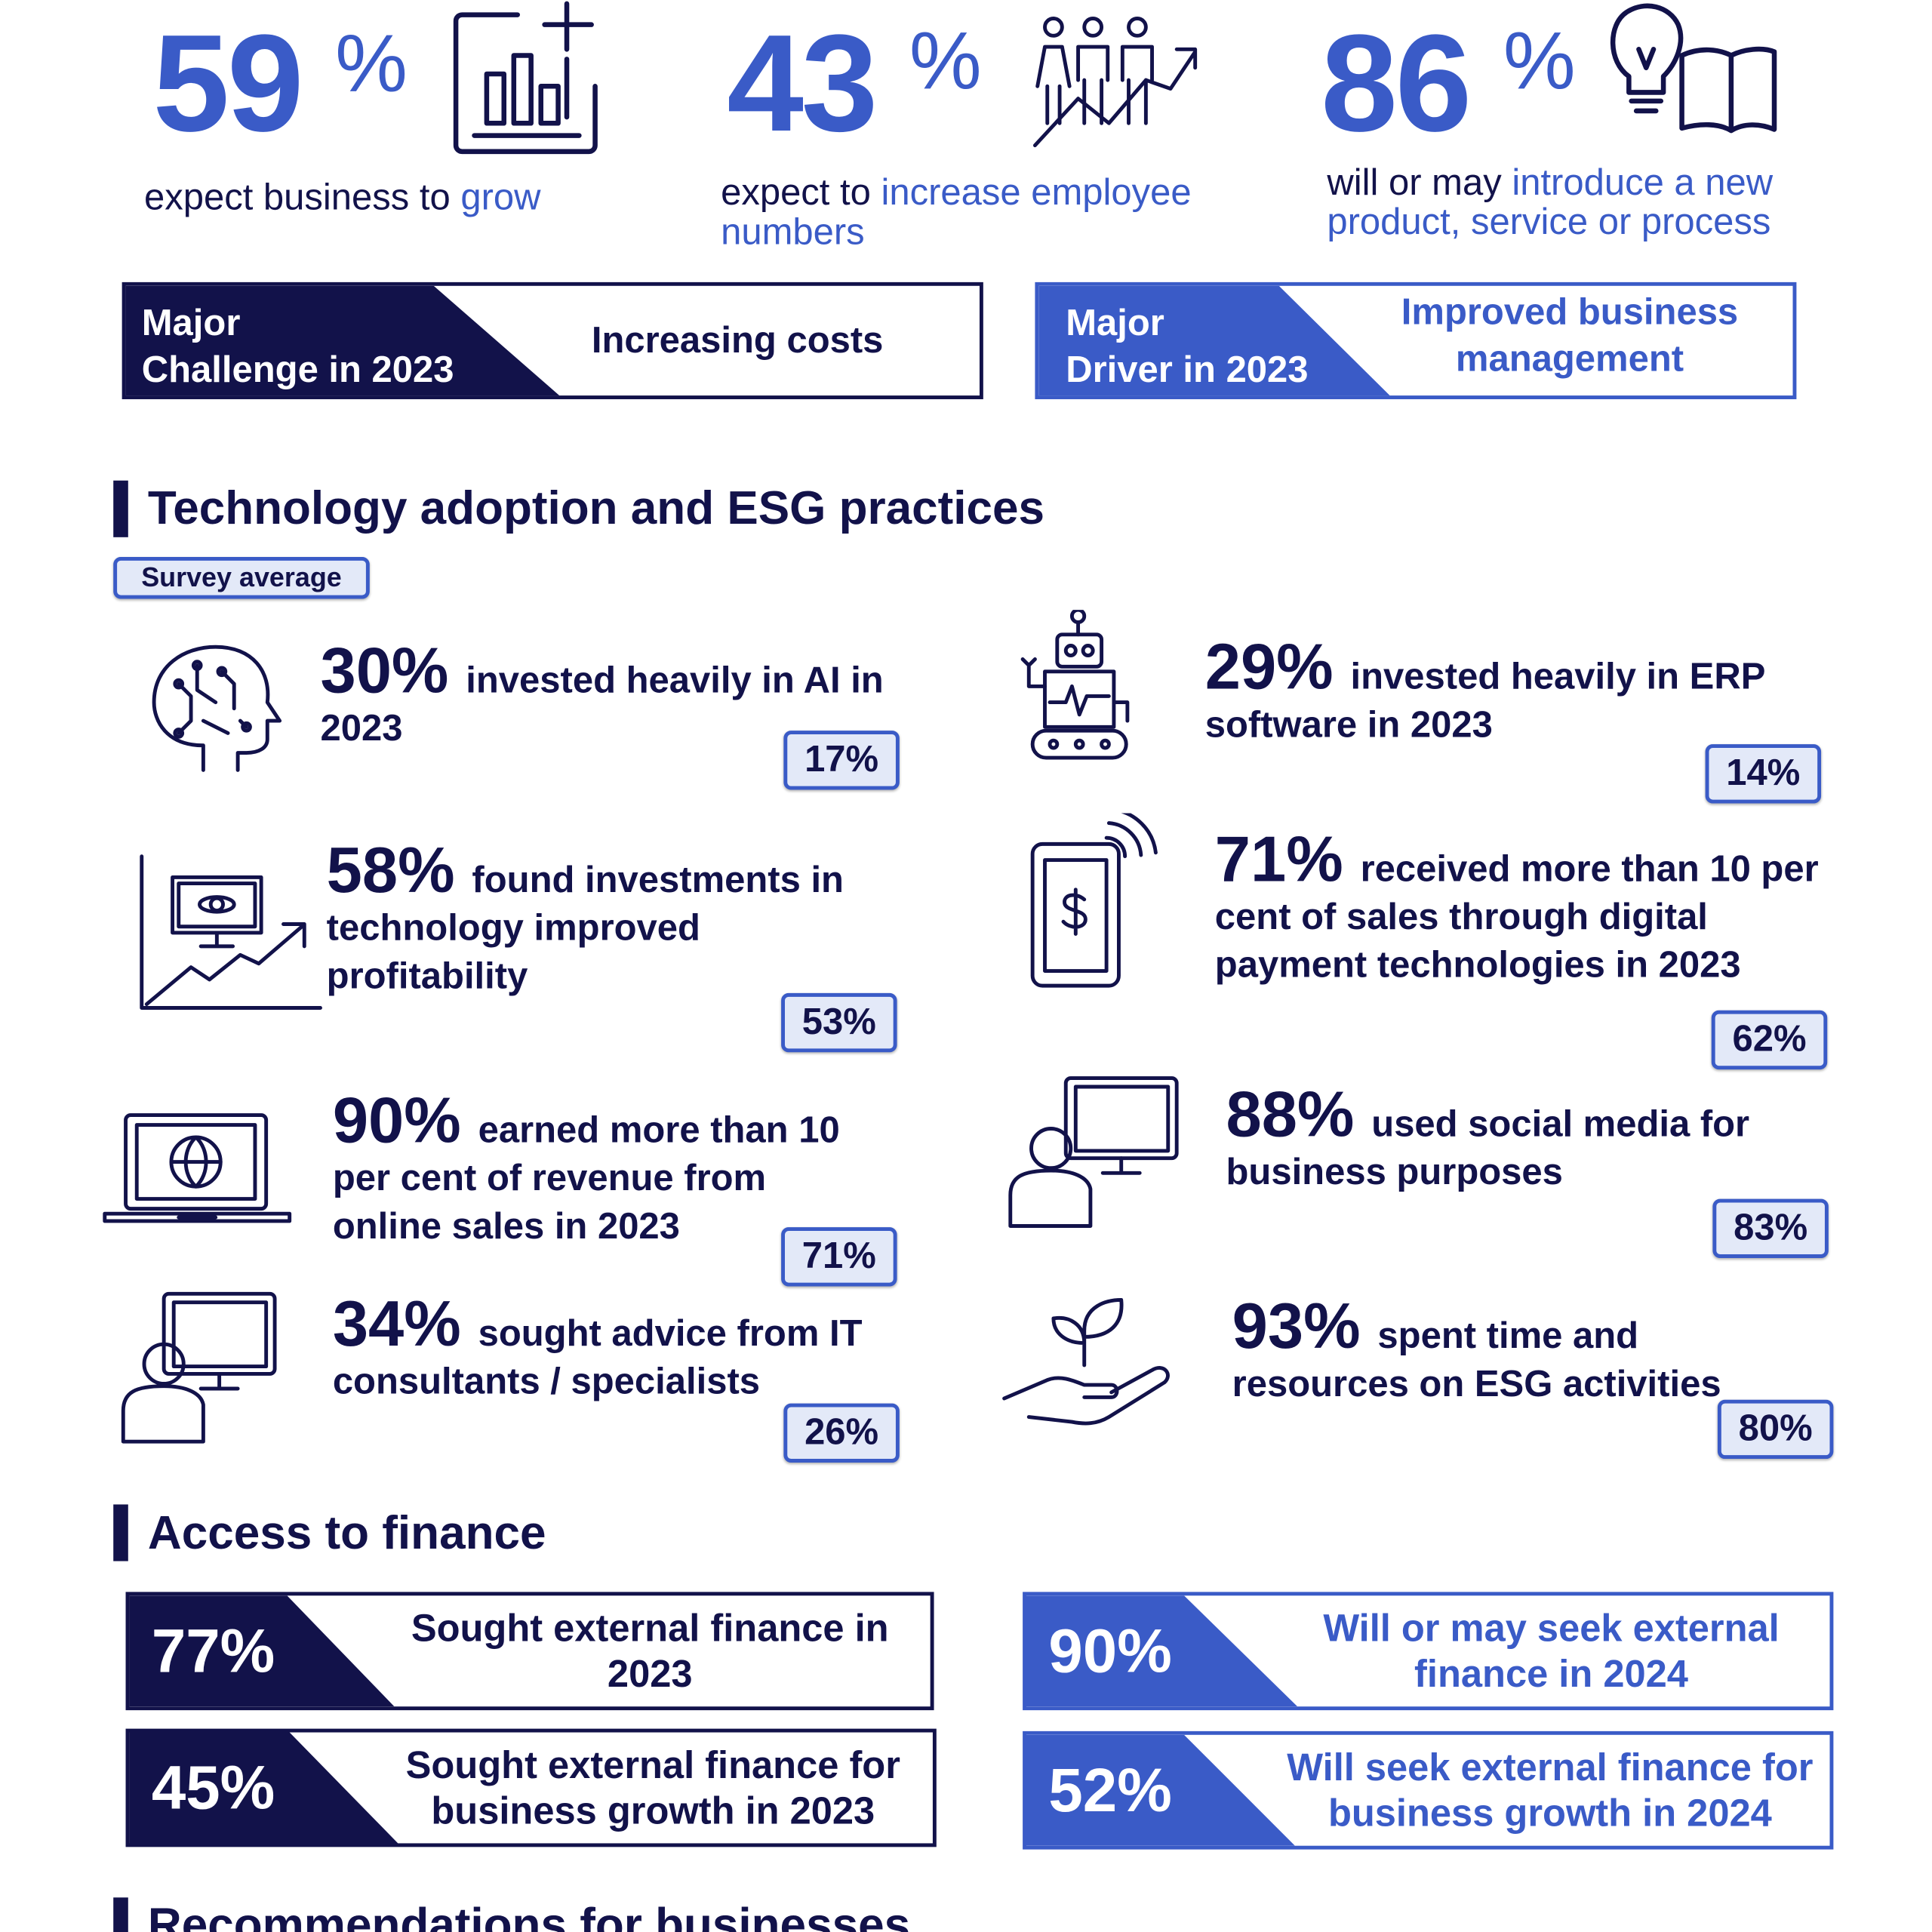  I want to click on average-badge: 26%, so click(841, 1433).